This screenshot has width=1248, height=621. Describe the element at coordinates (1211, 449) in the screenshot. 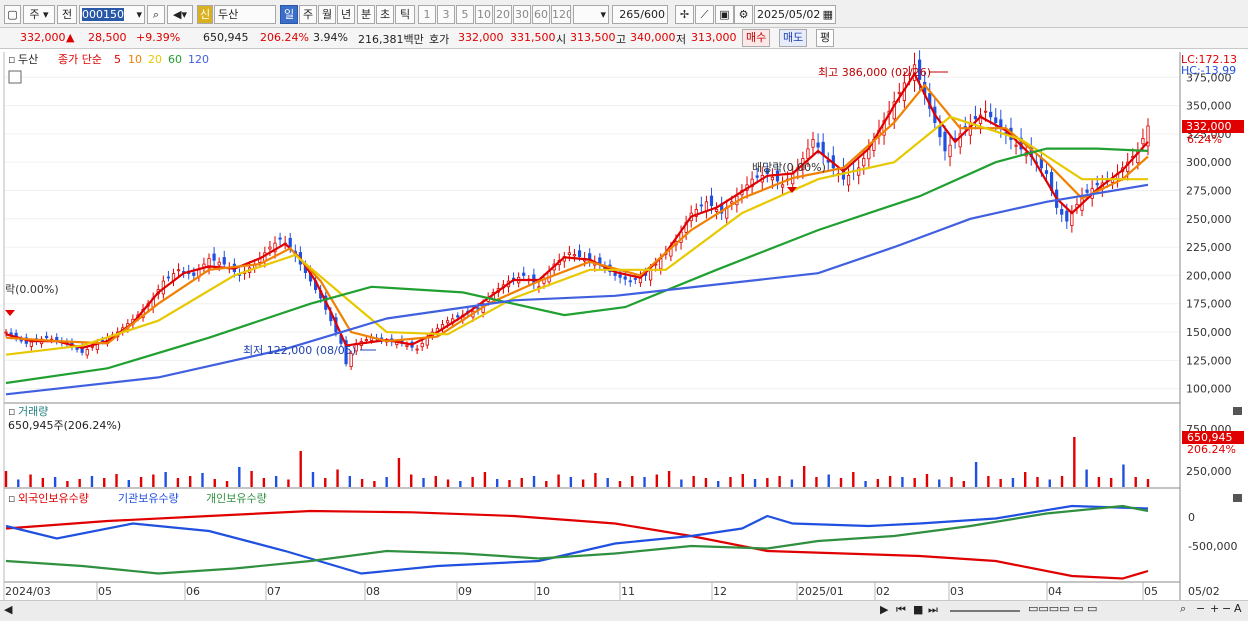

I see `volume-pct-label: 206.24%` at that location.